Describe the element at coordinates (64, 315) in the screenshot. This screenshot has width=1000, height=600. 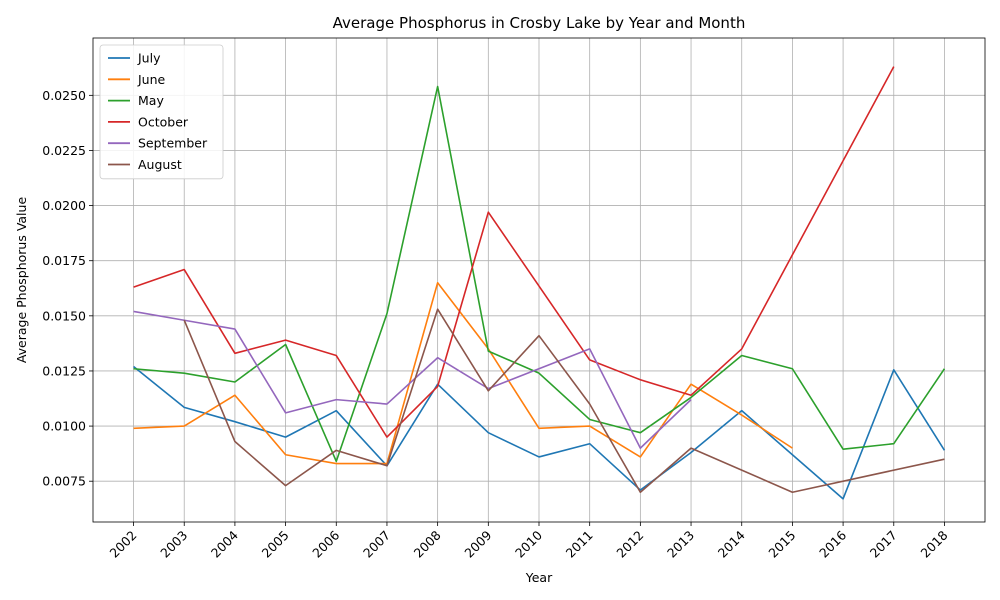
I see `y-tick-label: 0.0150` at that location.